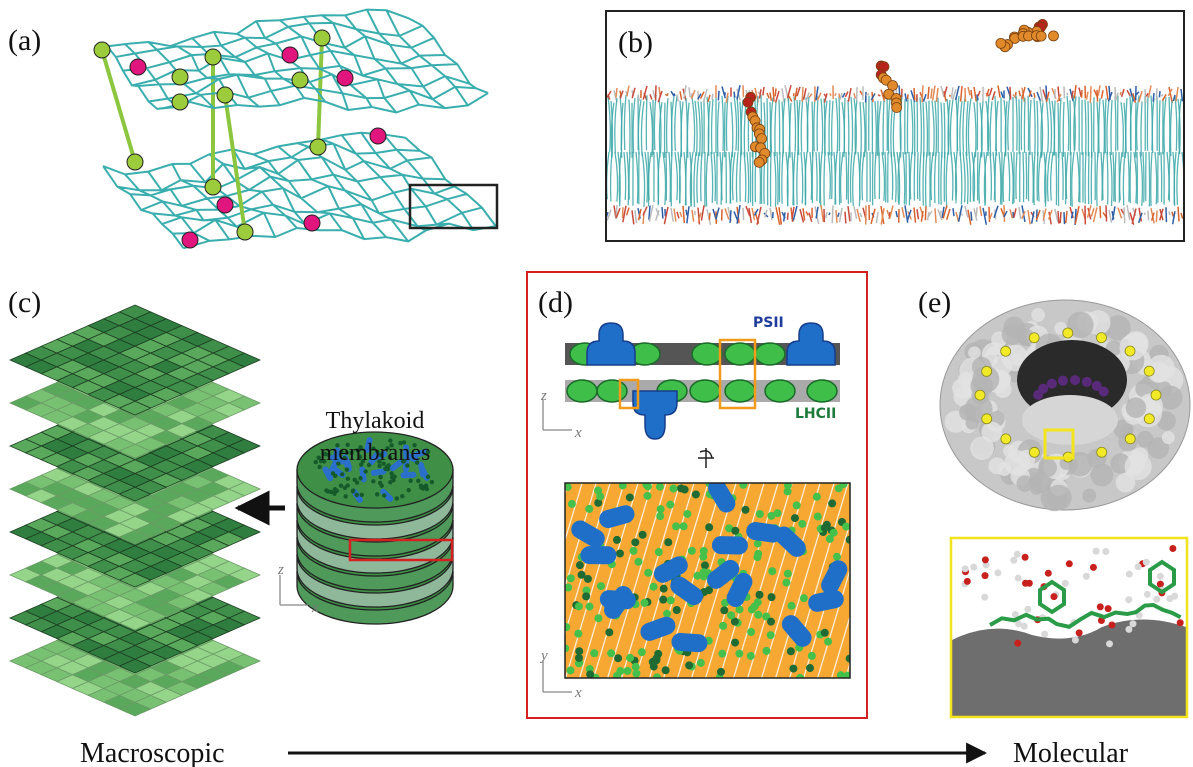 The width and height of the screenshot is (1193, 767). I want to click on ligand, so click(1085, 615).